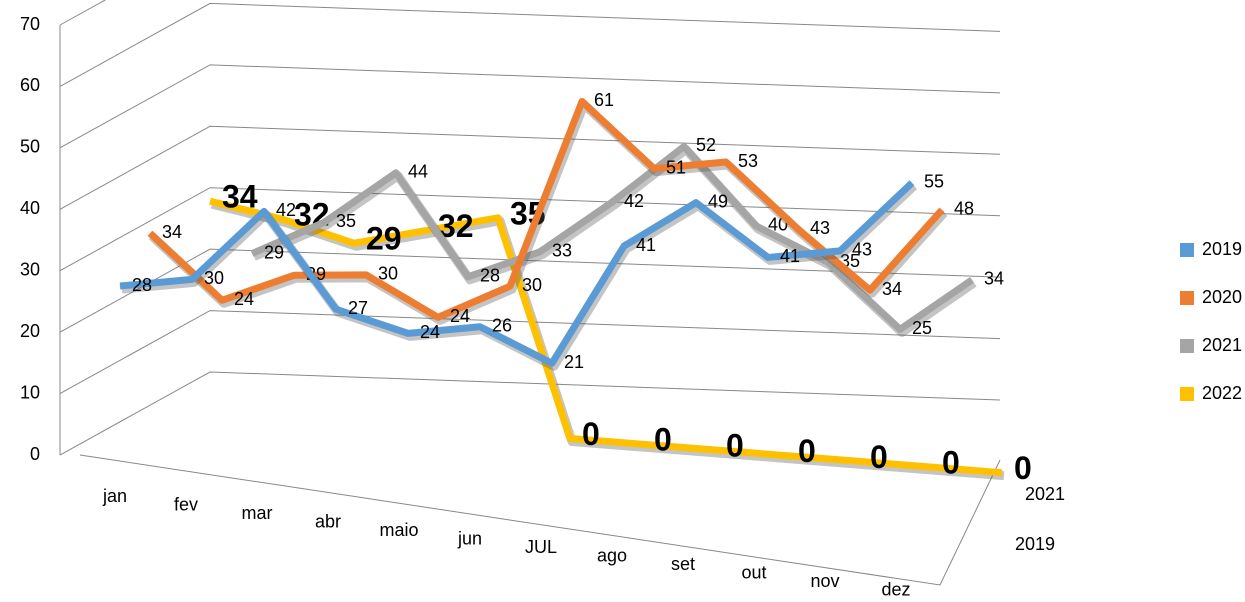 The image size is (1245, 602). What do you see at coordinates (964, 209) in the screenshot?
I see `data-label: 48` at bounding box center [964, 209].